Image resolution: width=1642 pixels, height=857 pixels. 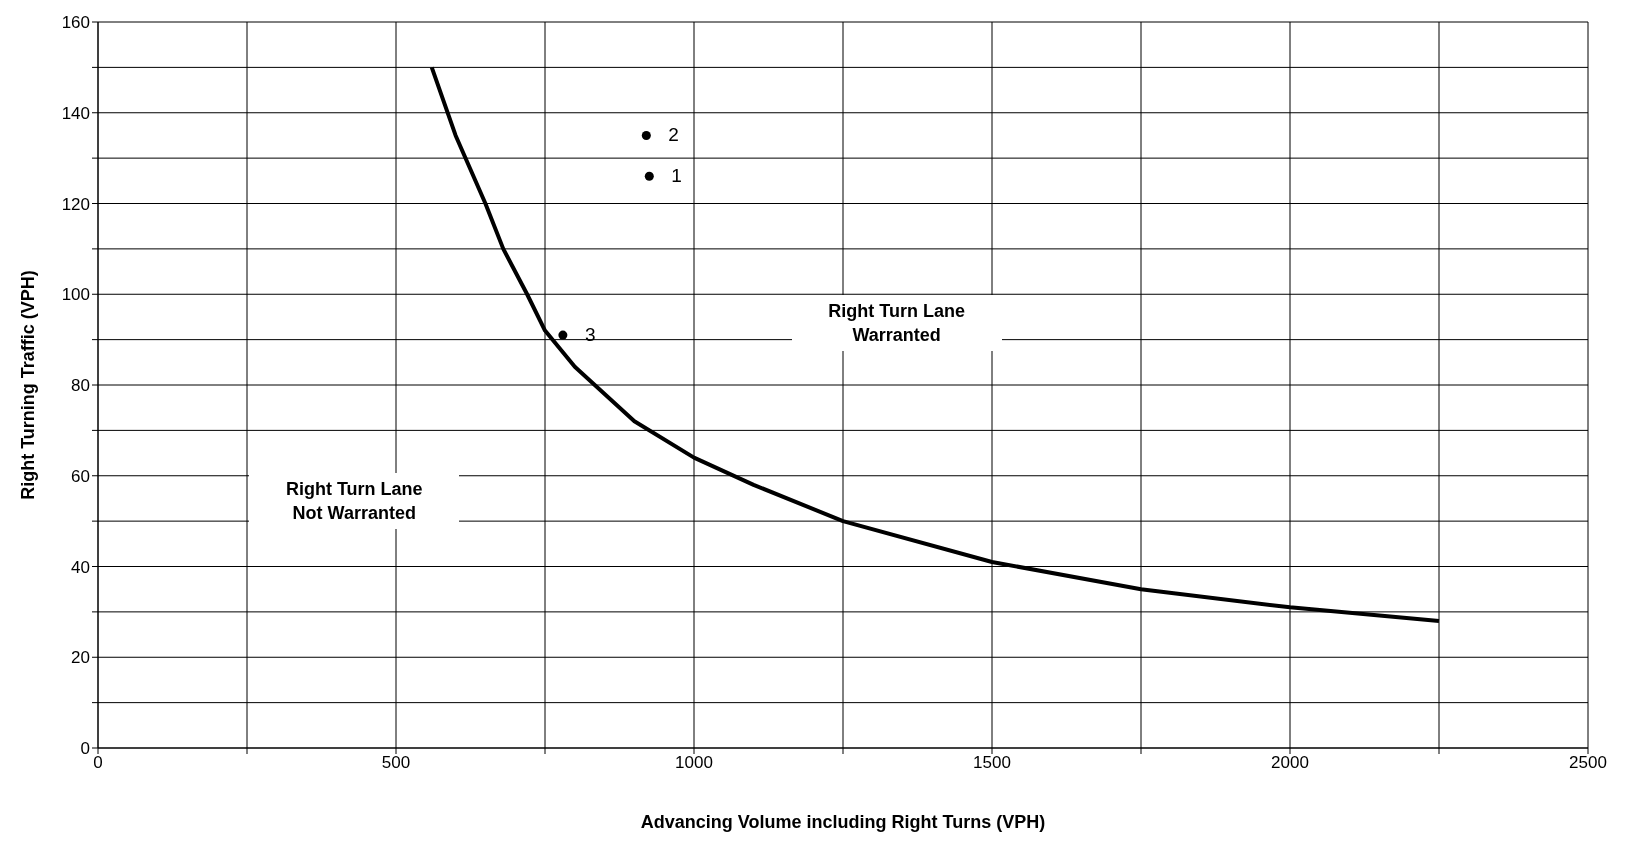 What do you see at coordinates (694, 763) in the screenshot?
I see `x-tick-label: 1000` at bounding box center [694, 763].